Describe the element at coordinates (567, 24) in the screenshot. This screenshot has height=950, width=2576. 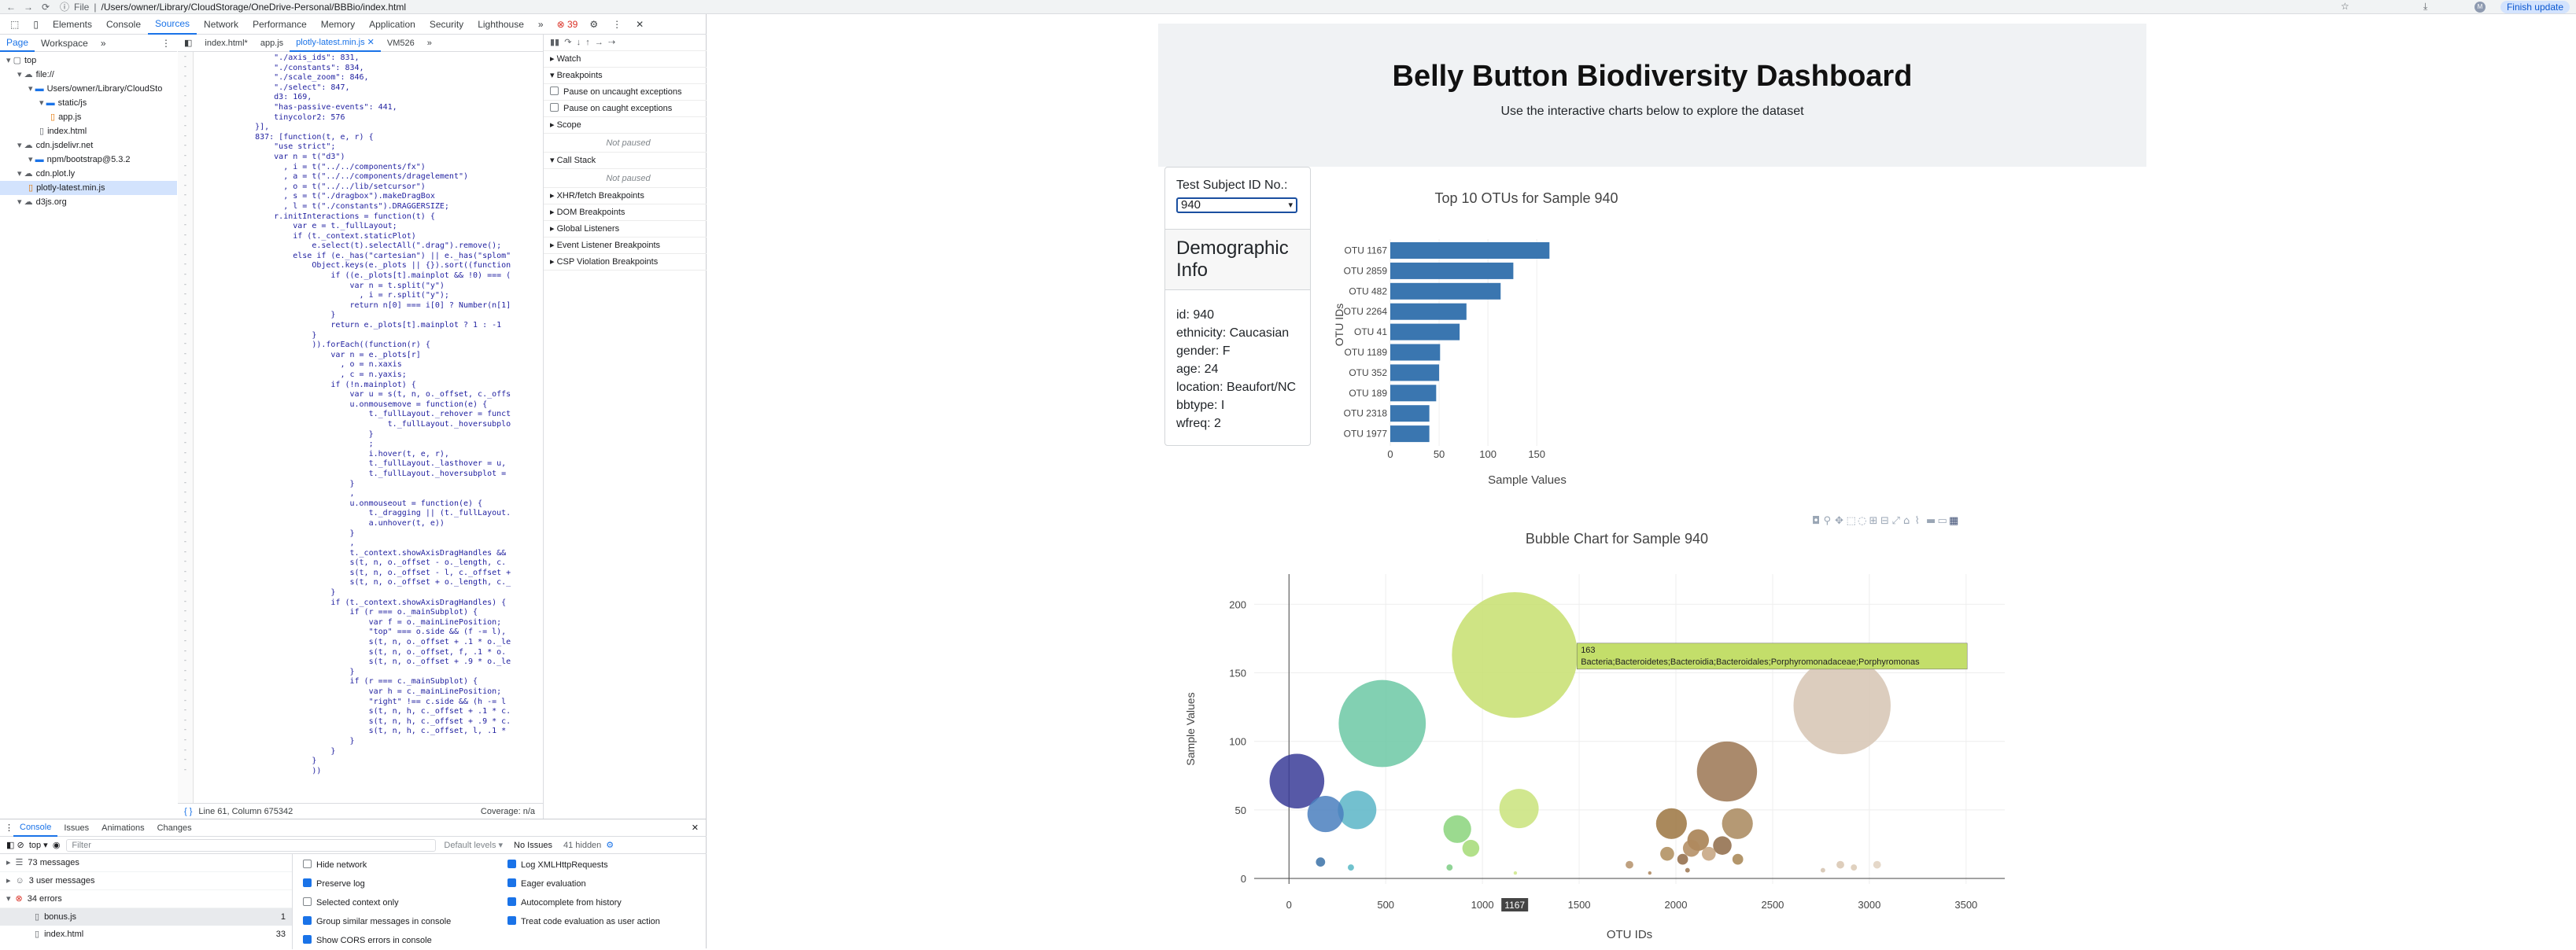
I see `error-count-badge: ⊗ 39` at that location.